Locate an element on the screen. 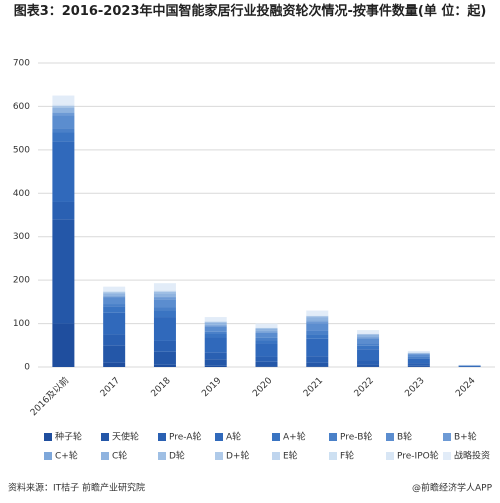 The height and width of the screenshot is (503, 500). legend-label: 战略投资 is located at coordinates (472, 456).